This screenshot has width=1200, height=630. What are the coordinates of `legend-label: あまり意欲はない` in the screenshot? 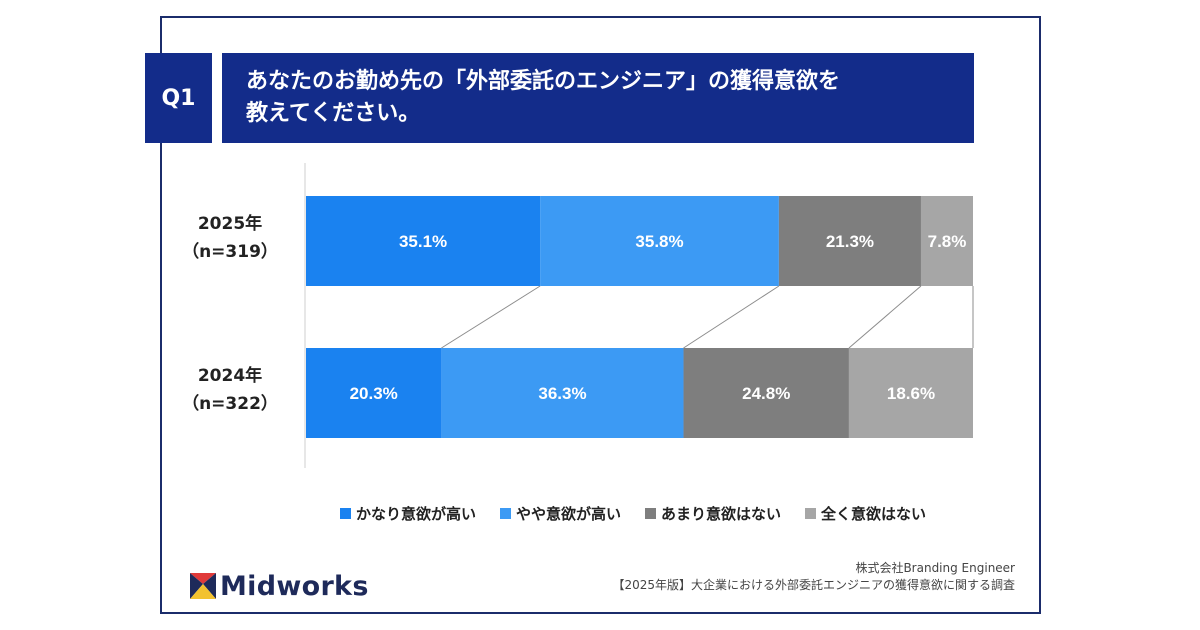 It's located at (721, 513).